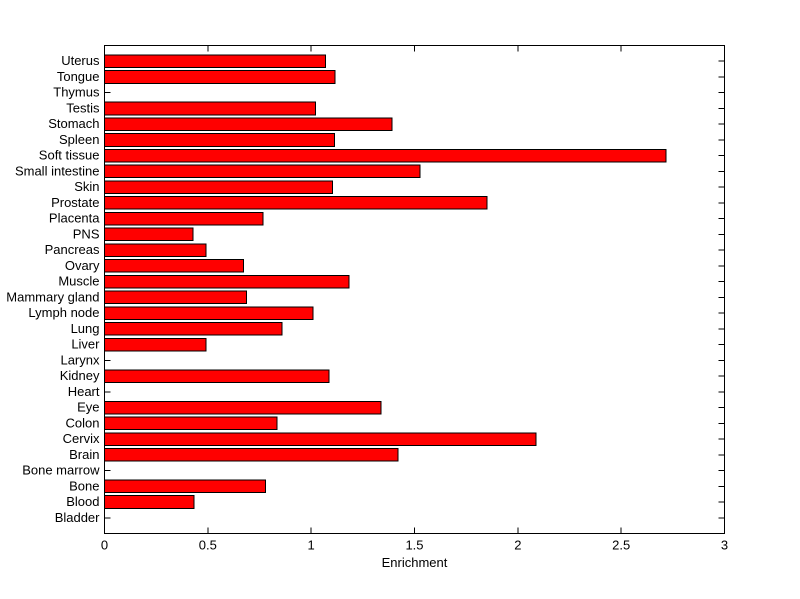 Image resolution: width=800 pixels, height=599 pixels. What do you see at coordinates (85, 328) in the screenshot?
I see `svg-text: Lung` at bounding box center [85, 328].